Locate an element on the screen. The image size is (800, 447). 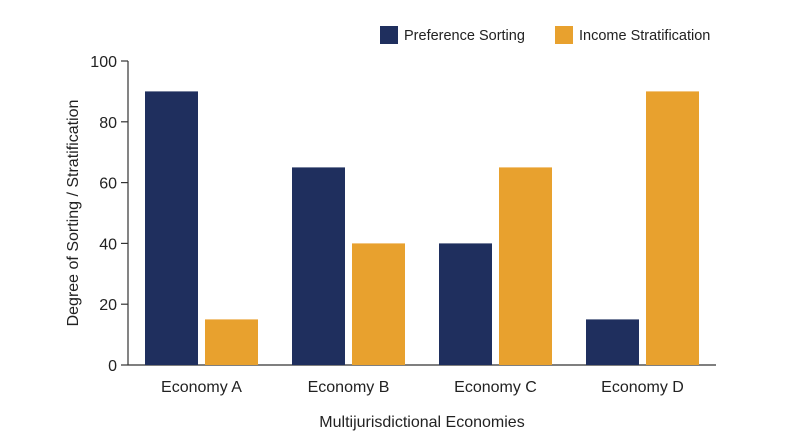
y-tick-label: 0 is located at coordinates (112, 366).